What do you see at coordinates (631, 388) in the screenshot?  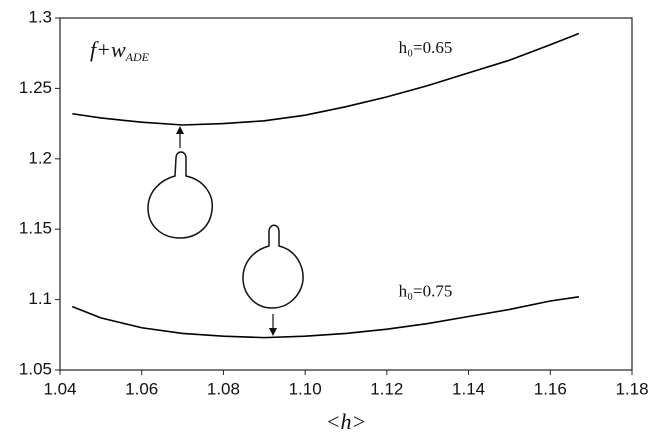 I see `x-tick-label: 1.18` at bounding box center [631, 388].